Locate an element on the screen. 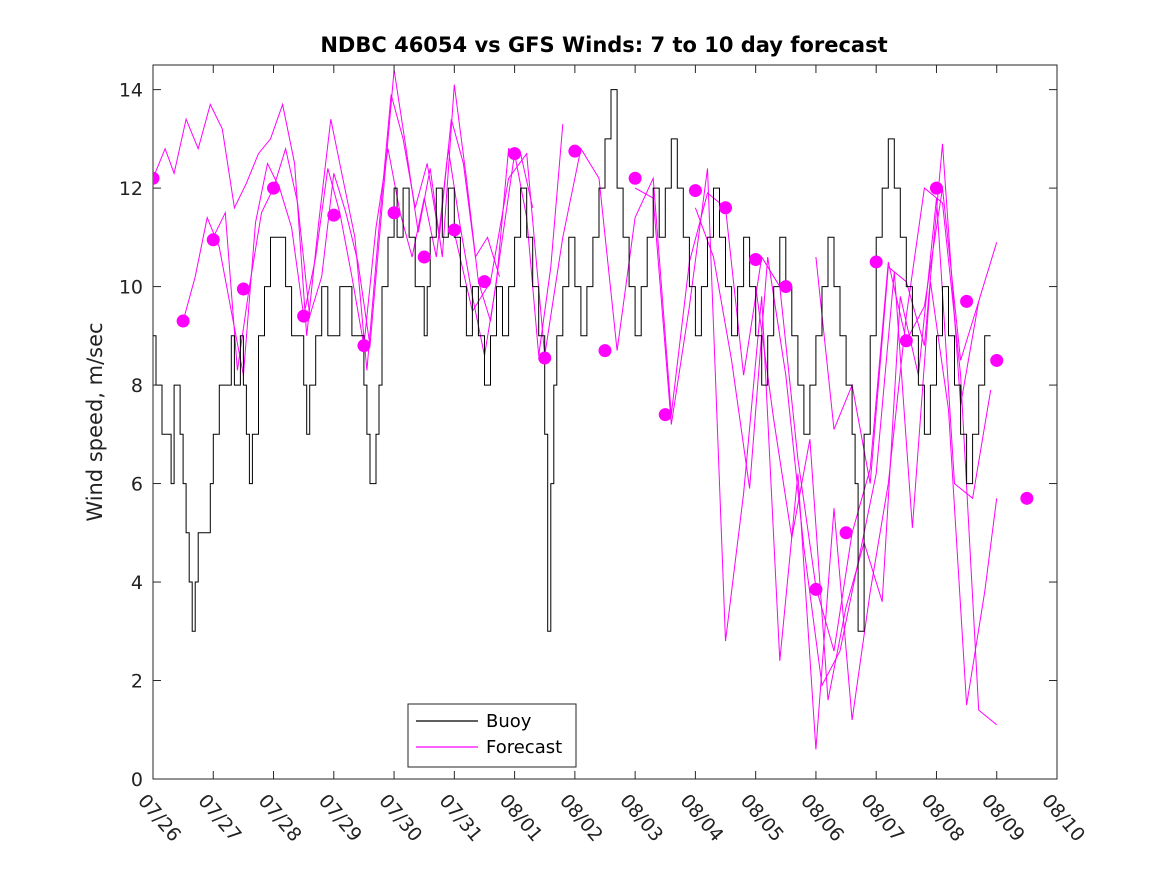 The image size is (1167, 875). y-axis-label: Wind speed, m/sec is located at coordinates (95, 421).